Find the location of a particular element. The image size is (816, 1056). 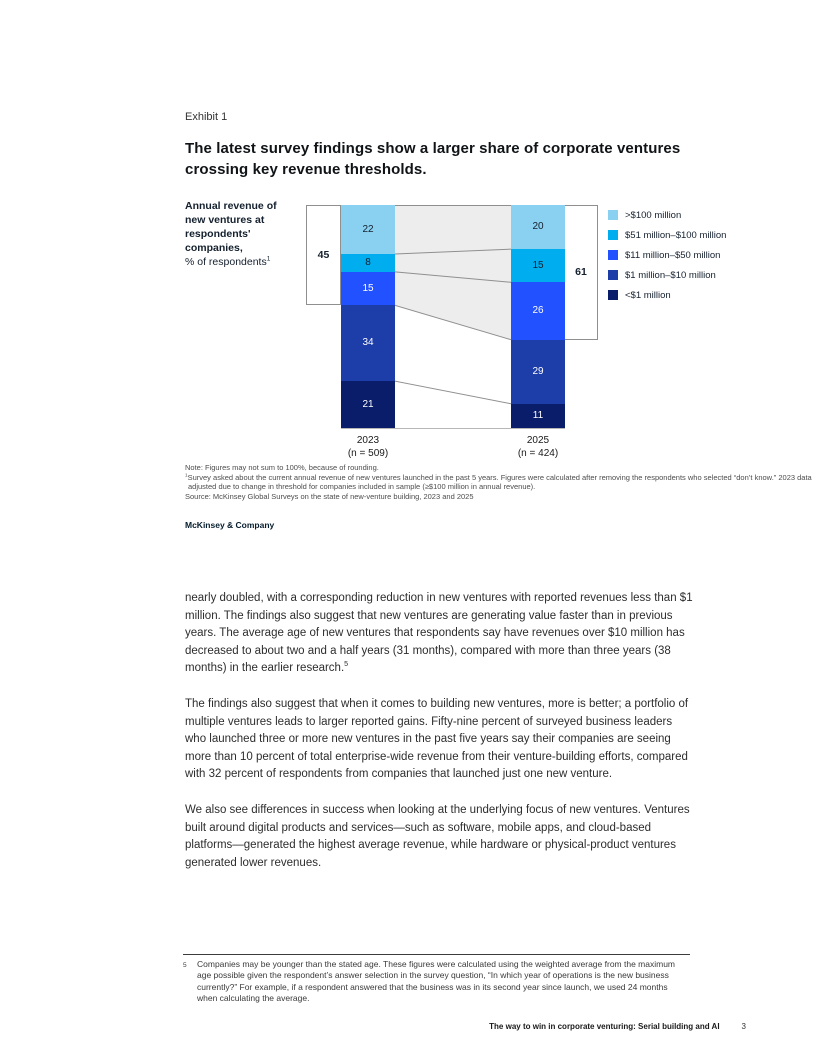

bar-column-2025: 20 15 26 29 11 is located at coordinates (538, 316).